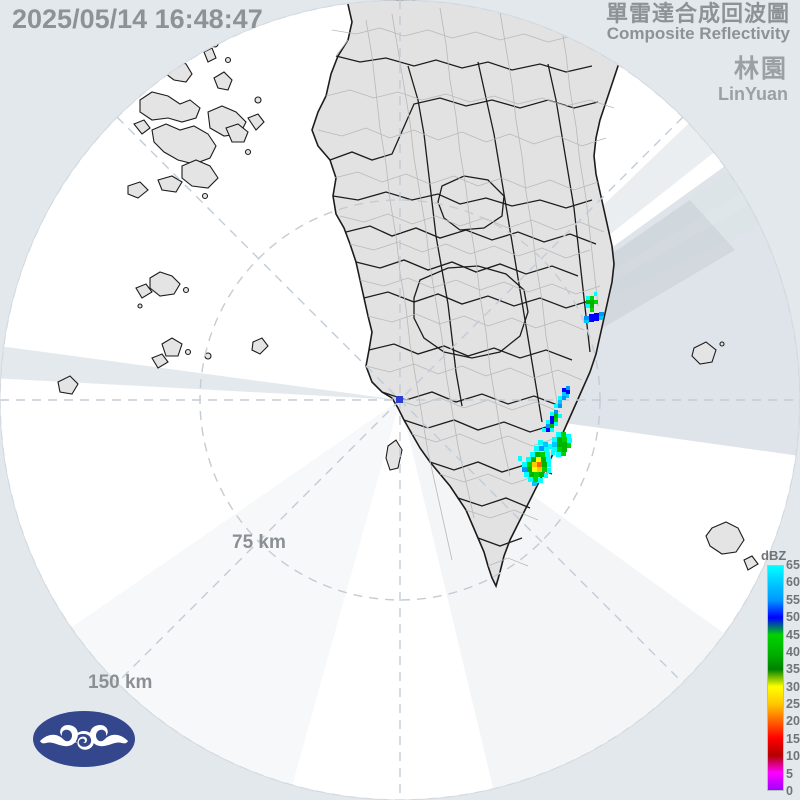 The height and width of the screenshot is (800, 800). Describe the element at coordinates (775, 678) in the screenshot. I see `colorbar-gradient` at that location.